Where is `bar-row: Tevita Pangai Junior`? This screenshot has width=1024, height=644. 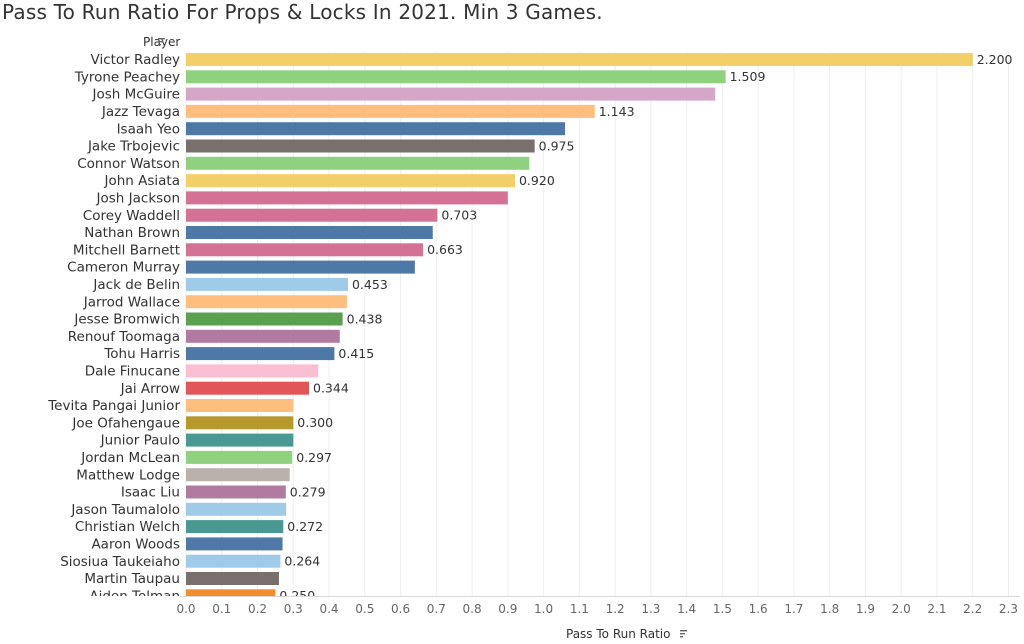
bar-row: Tevita Pangai Junior is located at coordinates (170, 406).